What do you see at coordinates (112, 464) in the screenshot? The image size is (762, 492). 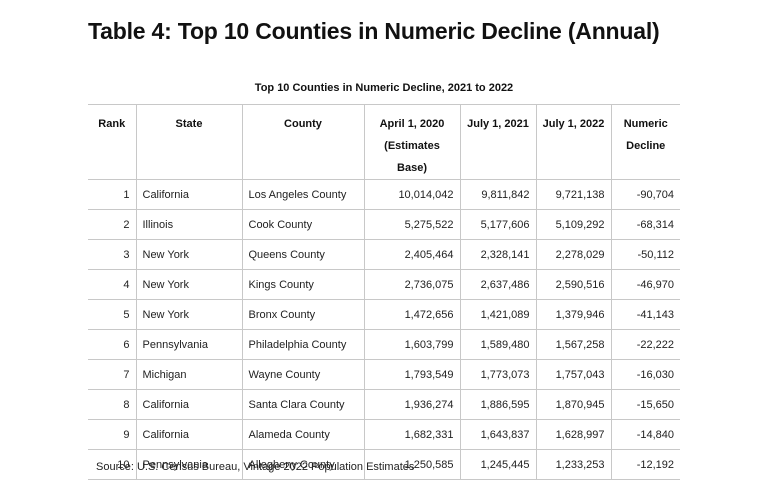 I see `rank-cell: 10` at bounding box center [112, 464].